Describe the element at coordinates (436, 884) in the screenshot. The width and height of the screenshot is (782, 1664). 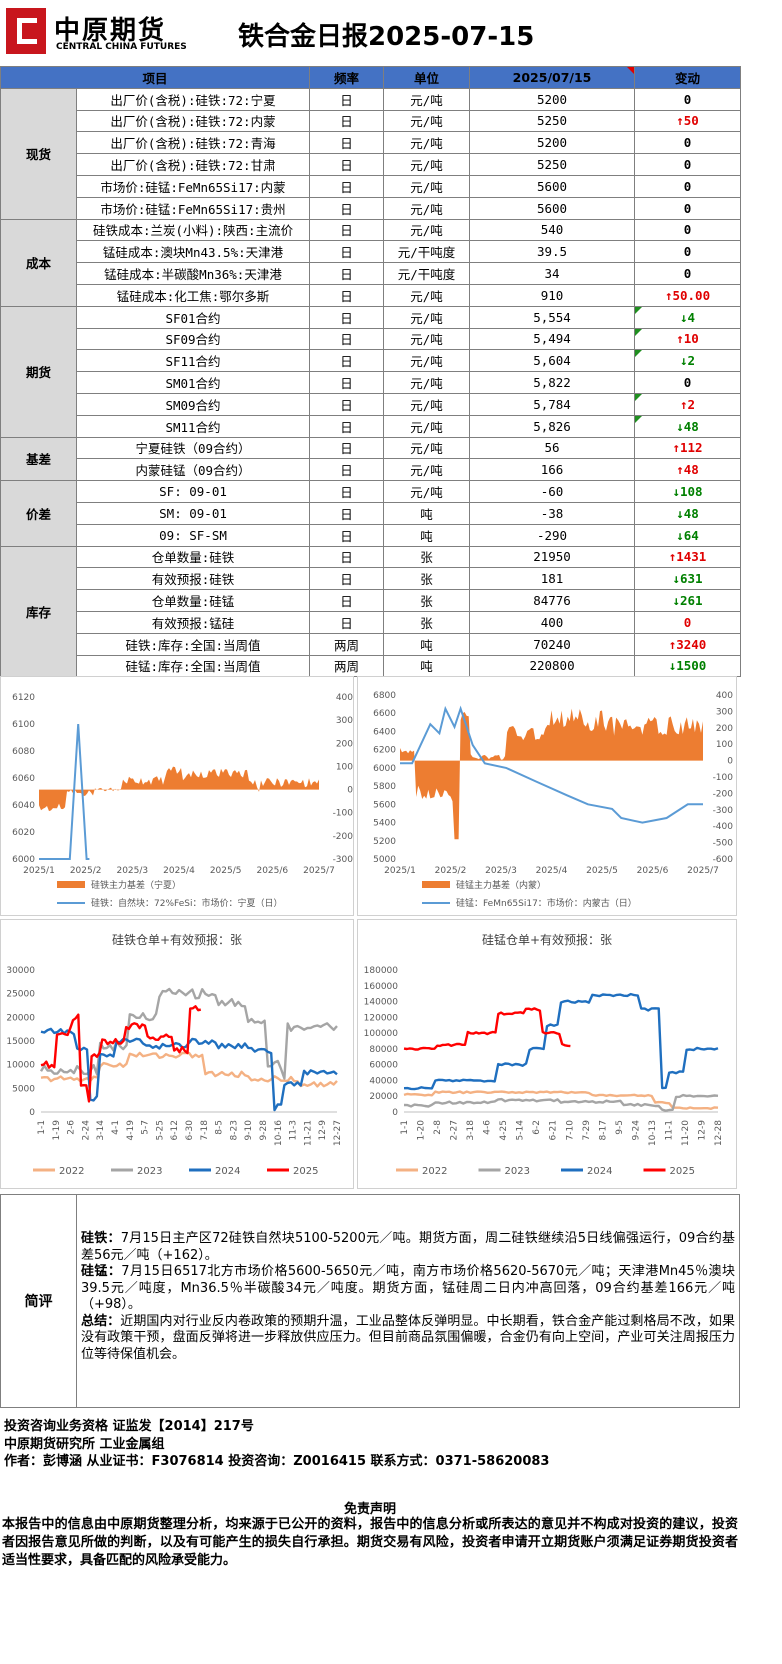
I see `legend-swatch` at that location.